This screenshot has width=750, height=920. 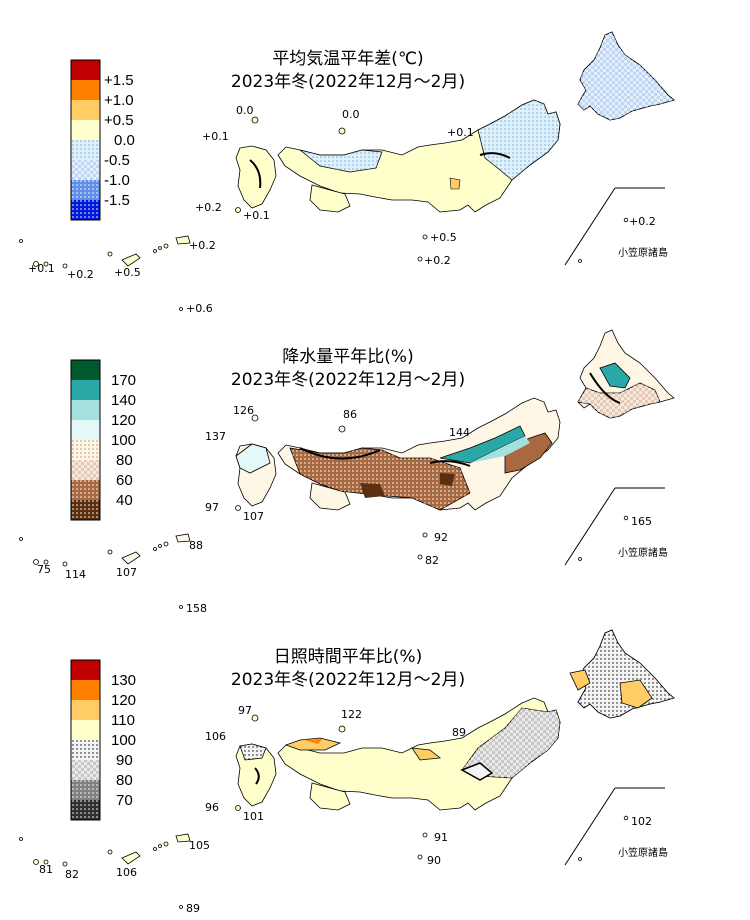 I want to click on legend-label: -1.5, so click(x=117, y=200).